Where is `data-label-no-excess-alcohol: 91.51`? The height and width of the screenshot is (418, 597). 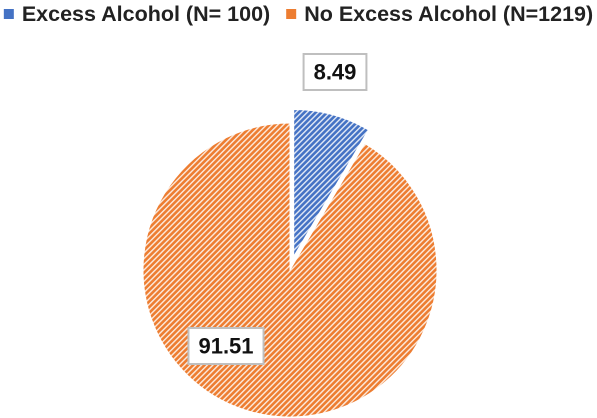
data-label-no-excess-alcohol: 91.51 is located at coordinates (226, 346).